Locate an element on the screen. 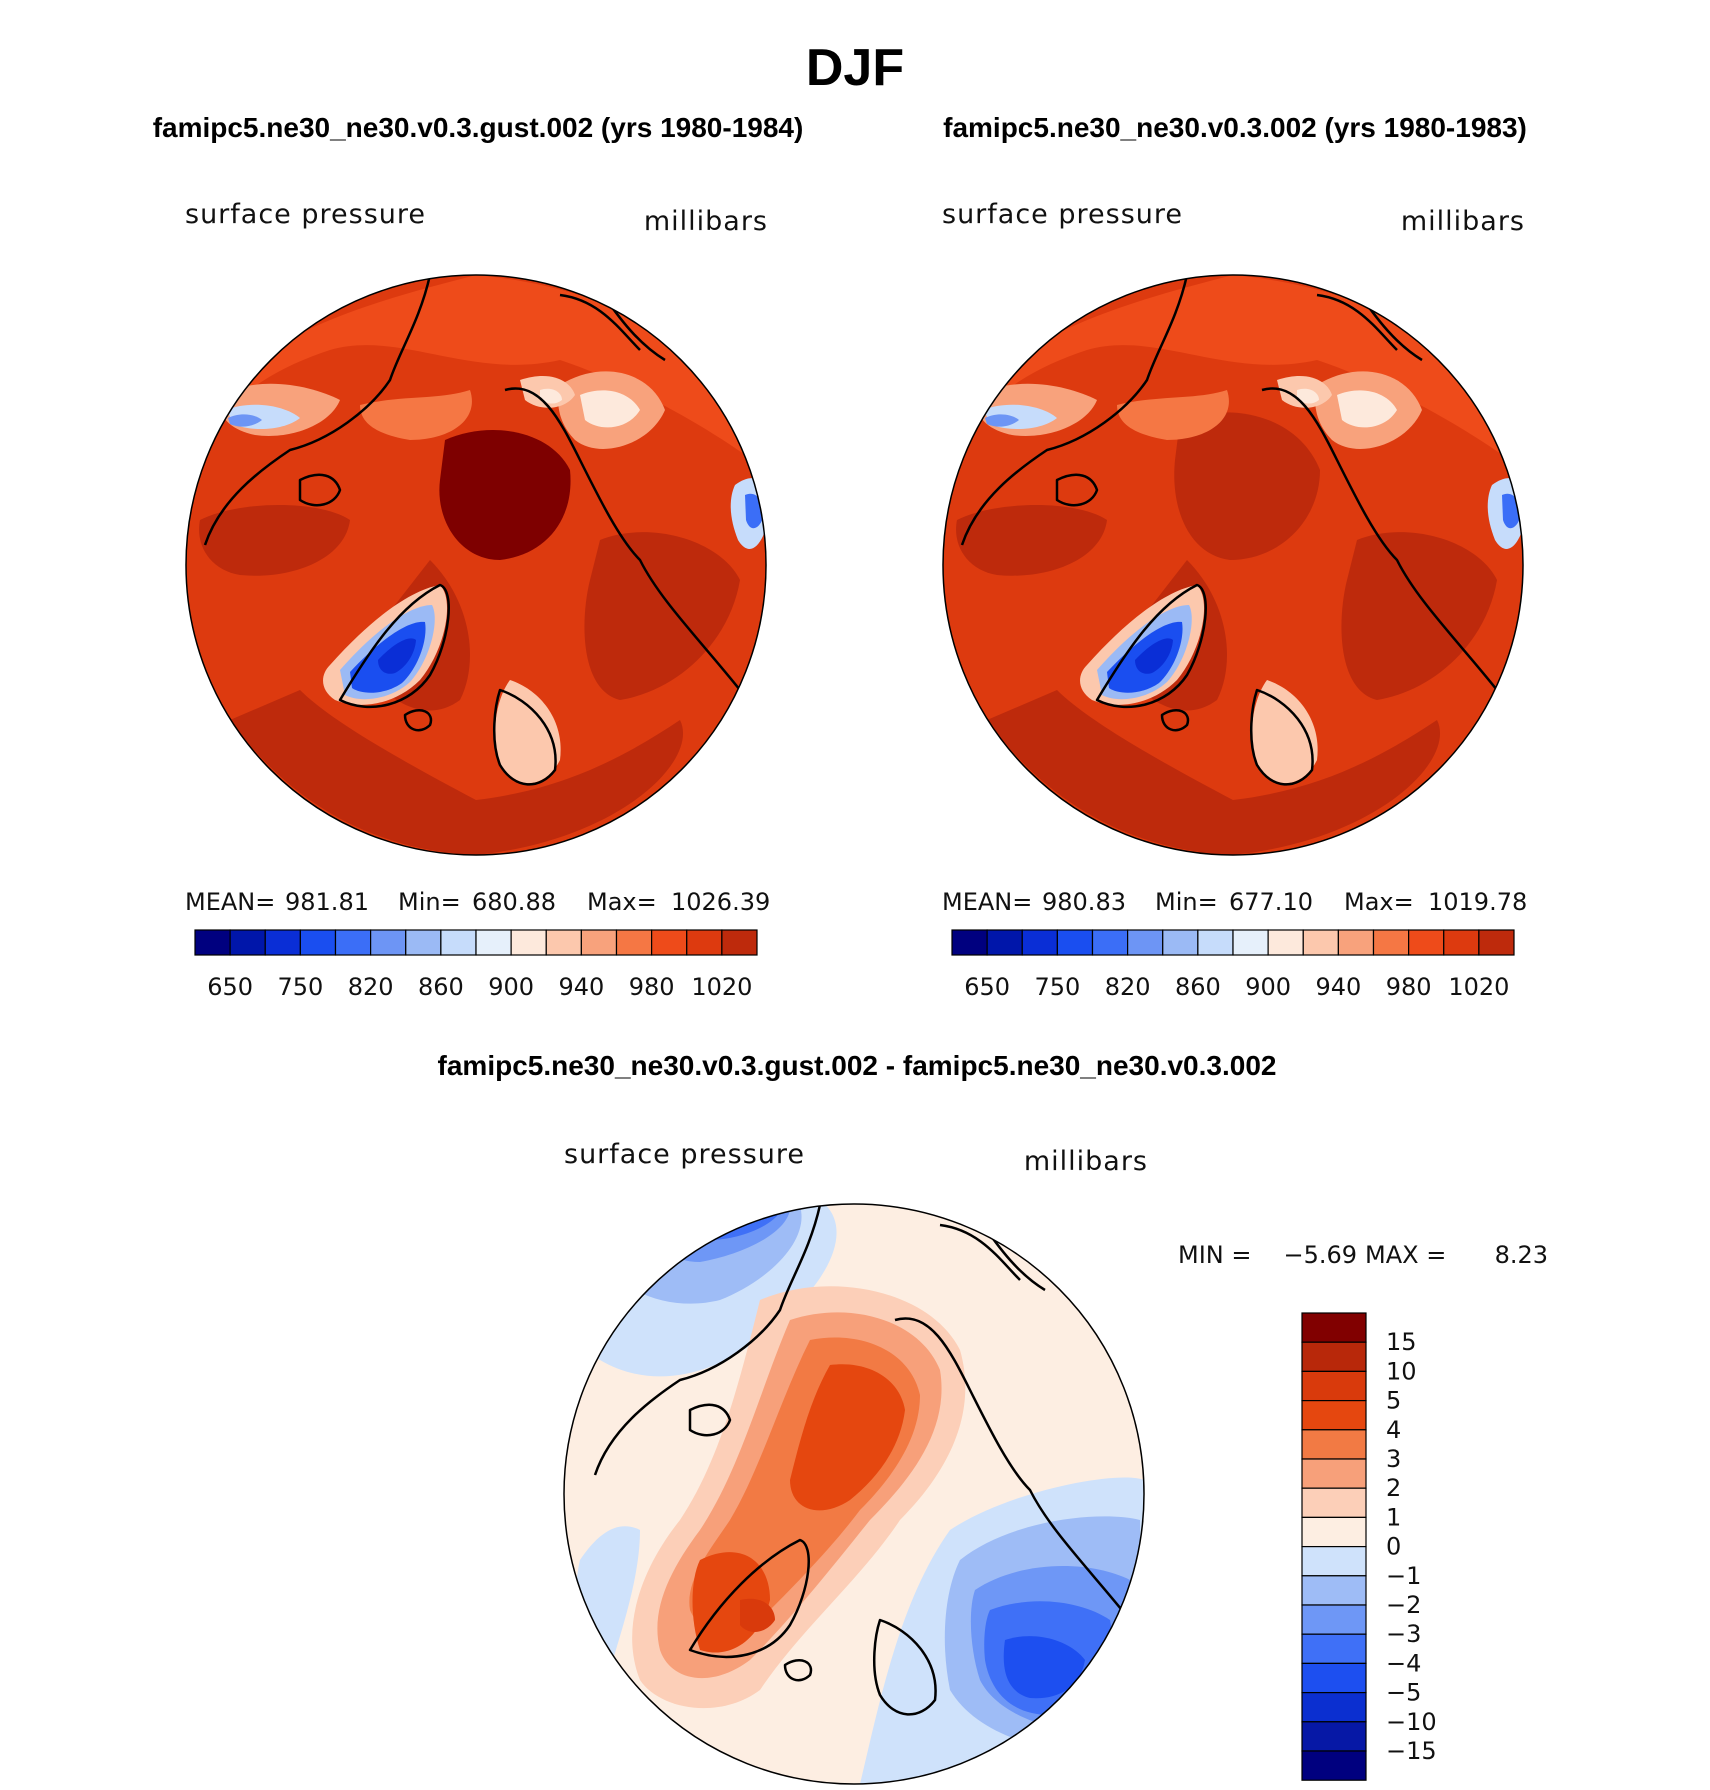 The image size is (1710, 1790). panel-2-map is located at coordinates (1233, 565).